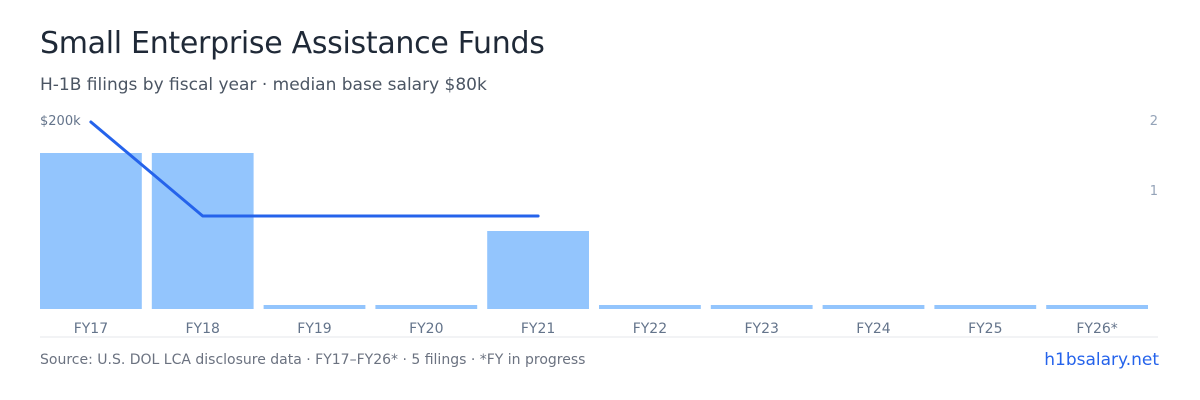 This screenshot has width=1200, height=400. I want to click on x-tick-label: FY19, so click(314, 329).